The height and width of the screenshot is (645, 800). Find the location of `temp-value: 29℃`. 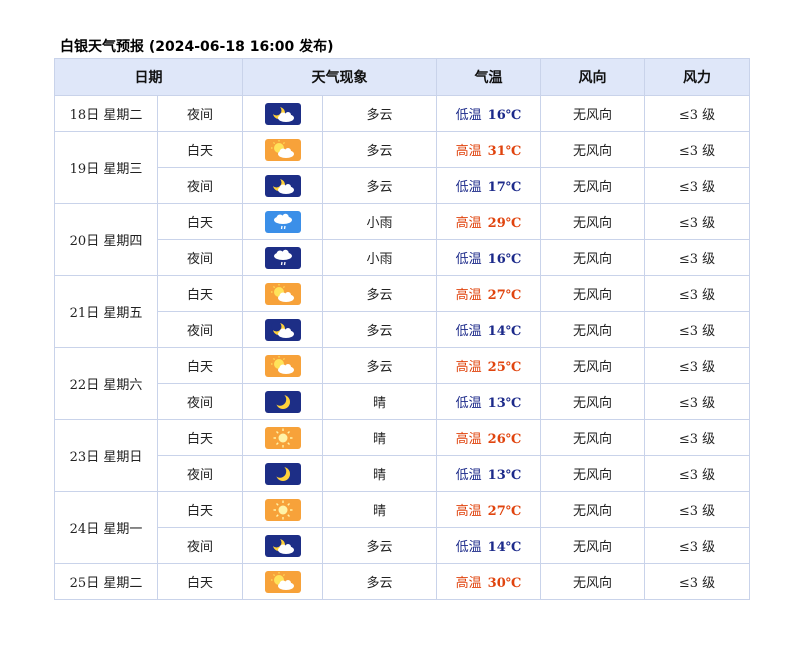

temp-value: 29℃ is located at coordinates (504, 223).